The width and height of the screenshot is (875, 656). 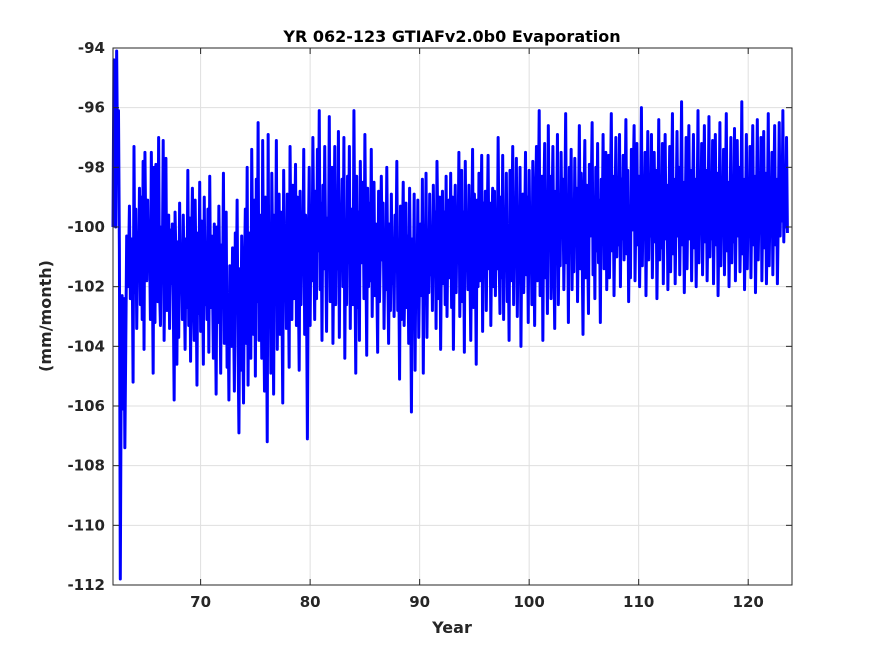 What do you see at coordinates (529, 602) in the screenshot?
I see `x-tick-label: 100` at bounding box center [529, 602].